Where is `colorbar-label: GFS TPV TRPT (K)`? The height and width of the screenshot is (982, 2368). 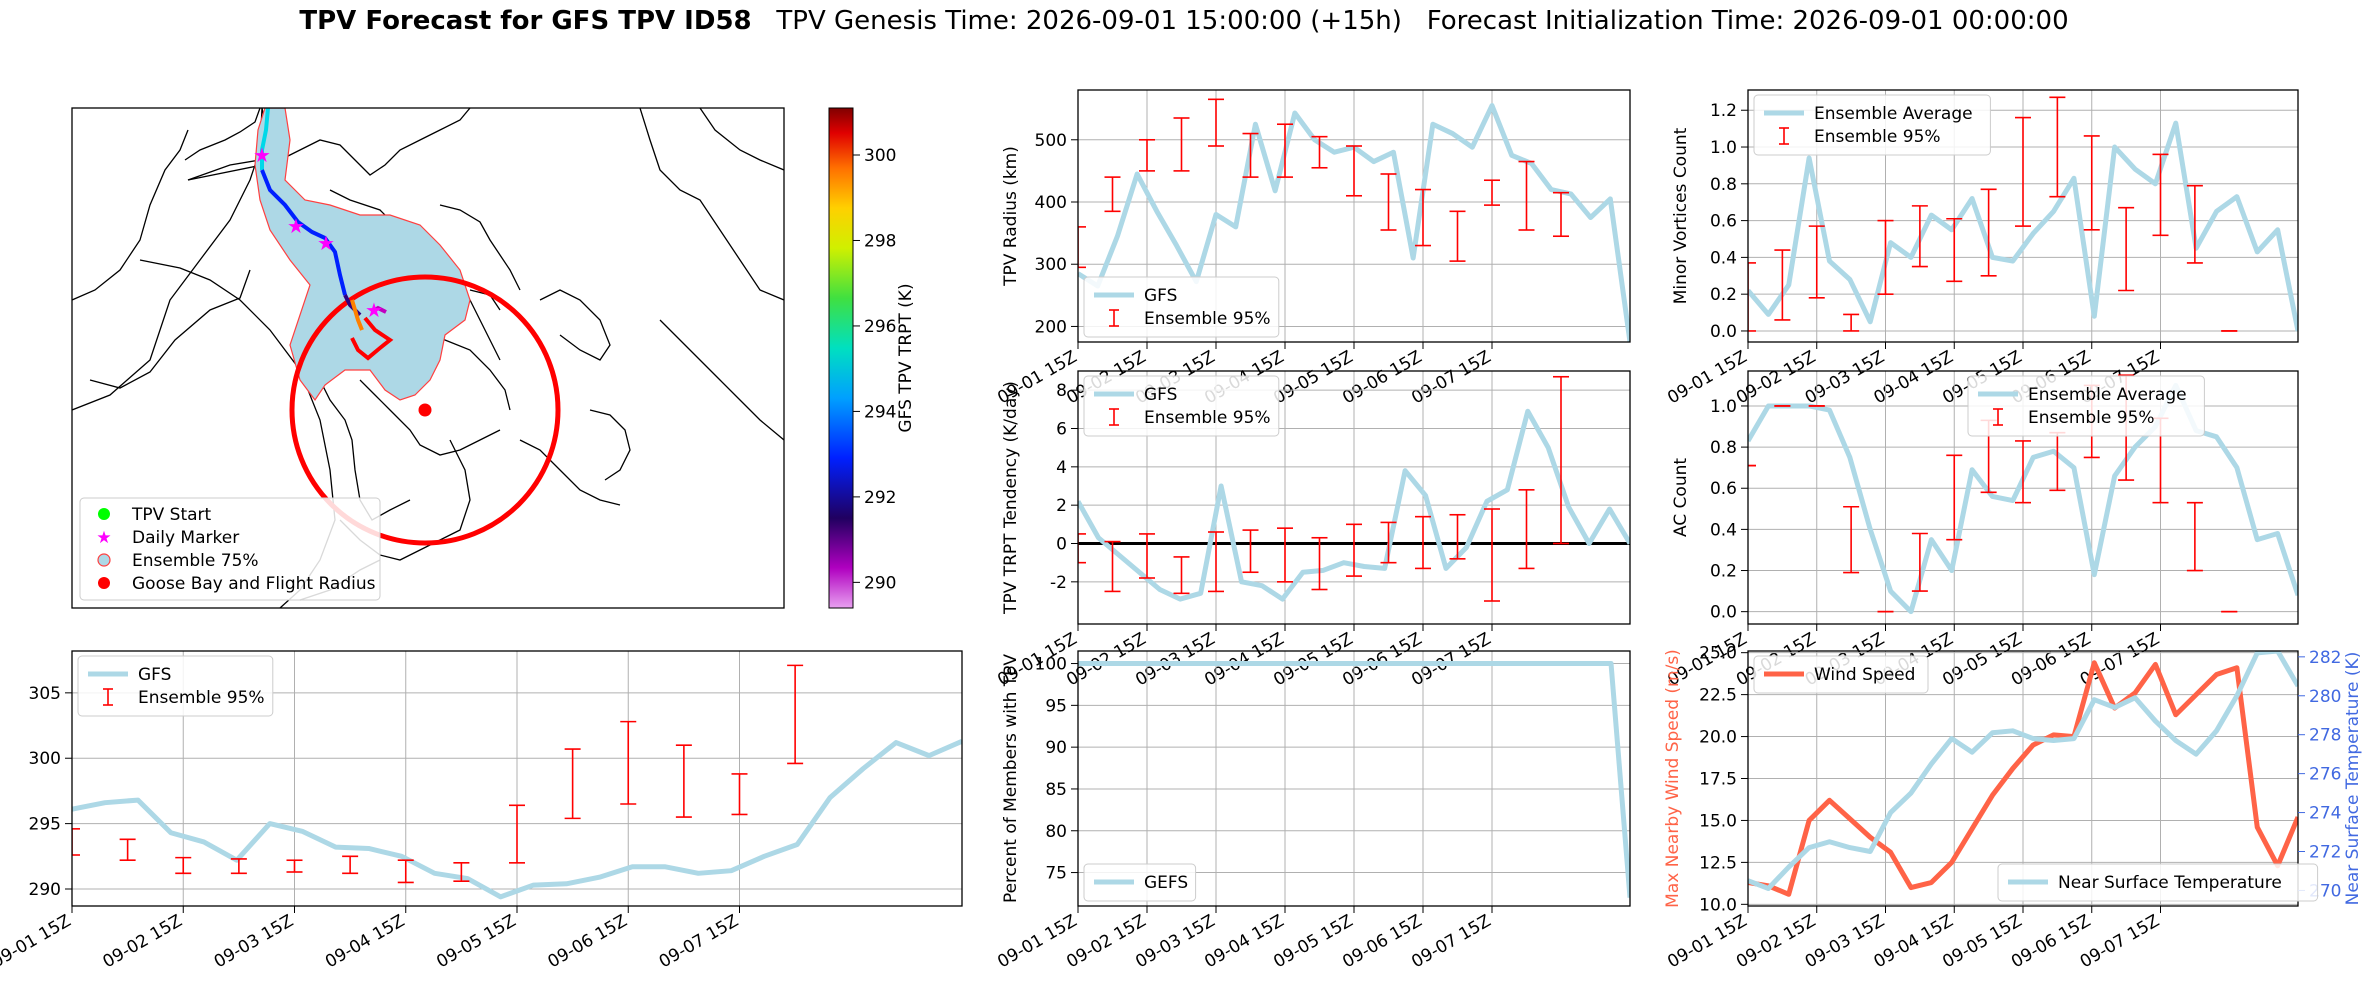 colorbar-label: GFS TPV TRPT (K) is located at coordinates (906, 357).